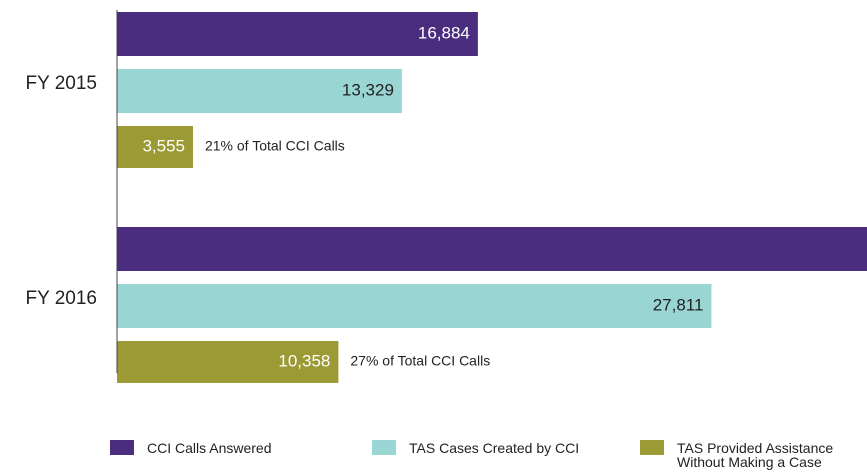  Describe the element at coordinates (304, 360) in the screenshot. I see `value-label: 10,358` at that location.